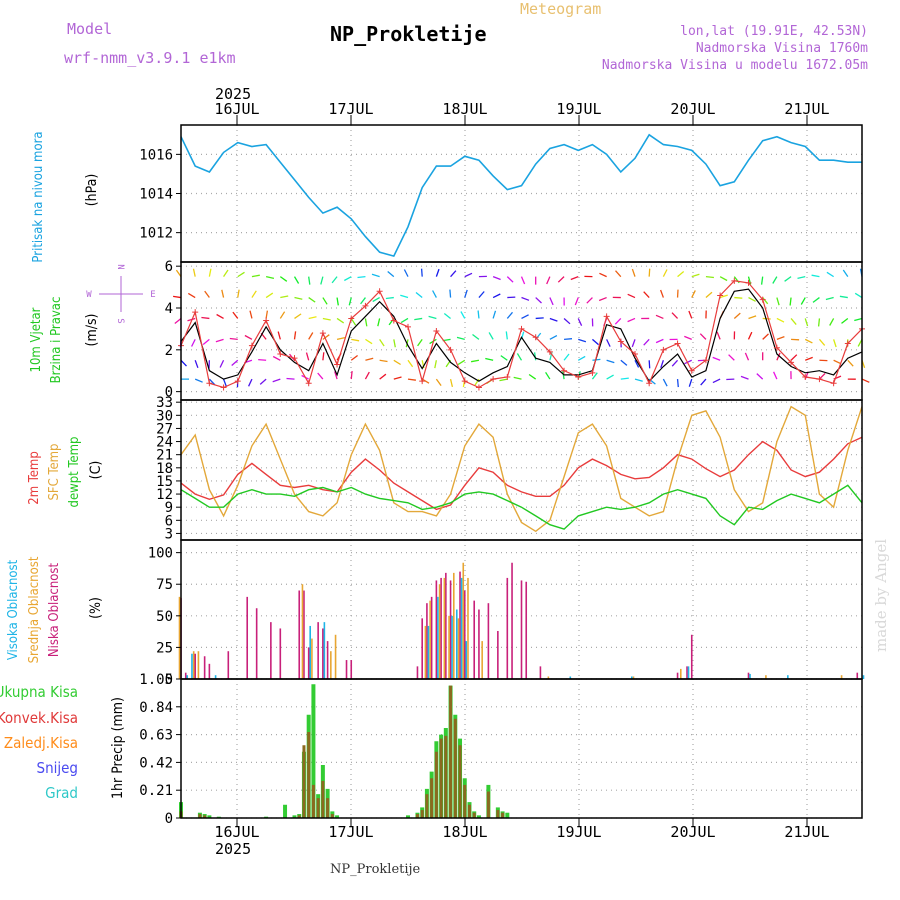 The width and height of the screenshot is (900, 900). Describe the element at coordinates (578, 832) in the screenshot. I see `x-tick-label-bottom: 19JUL` at that location.